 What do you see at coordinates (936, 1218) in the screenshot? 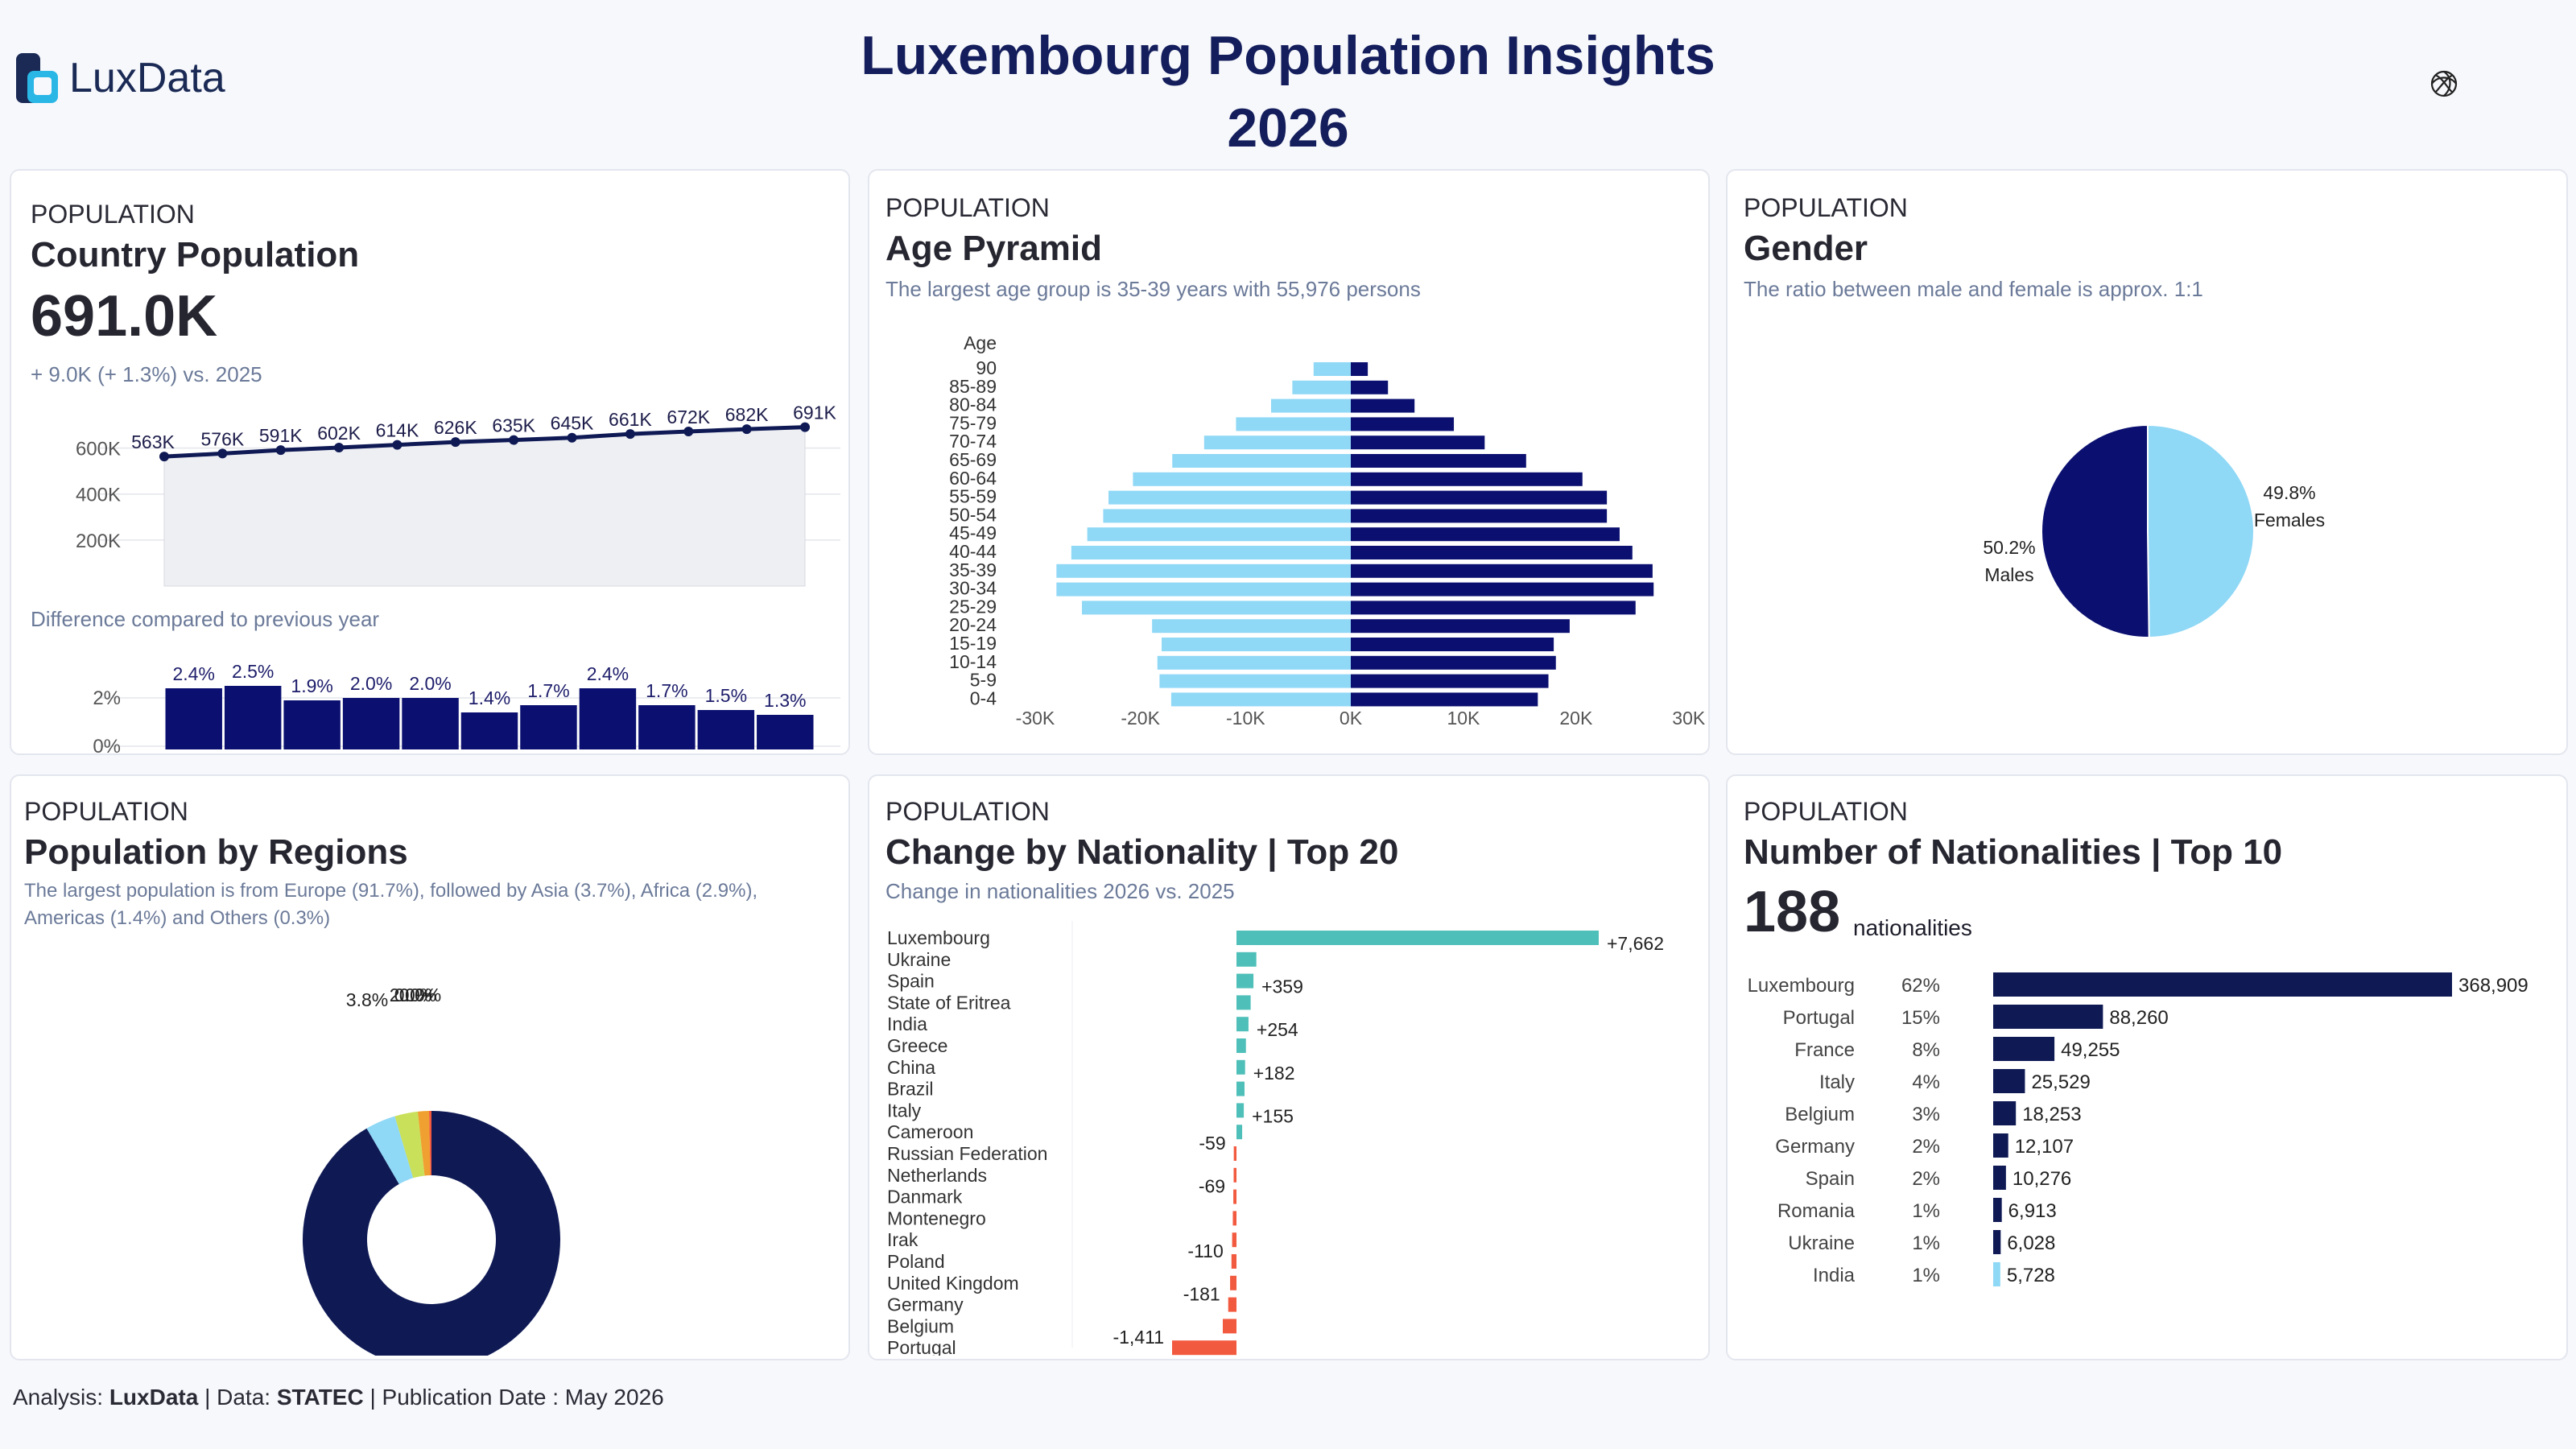
I see `nationality-label: Montenegro` at bounding box center [936, 1218].